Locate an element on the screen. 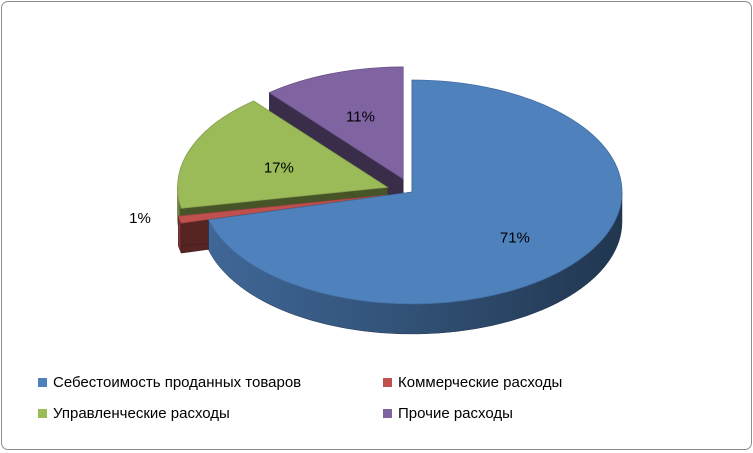 This screenshot has width=753, height=453. data-label: 11% is located at coordinates (360, 117).